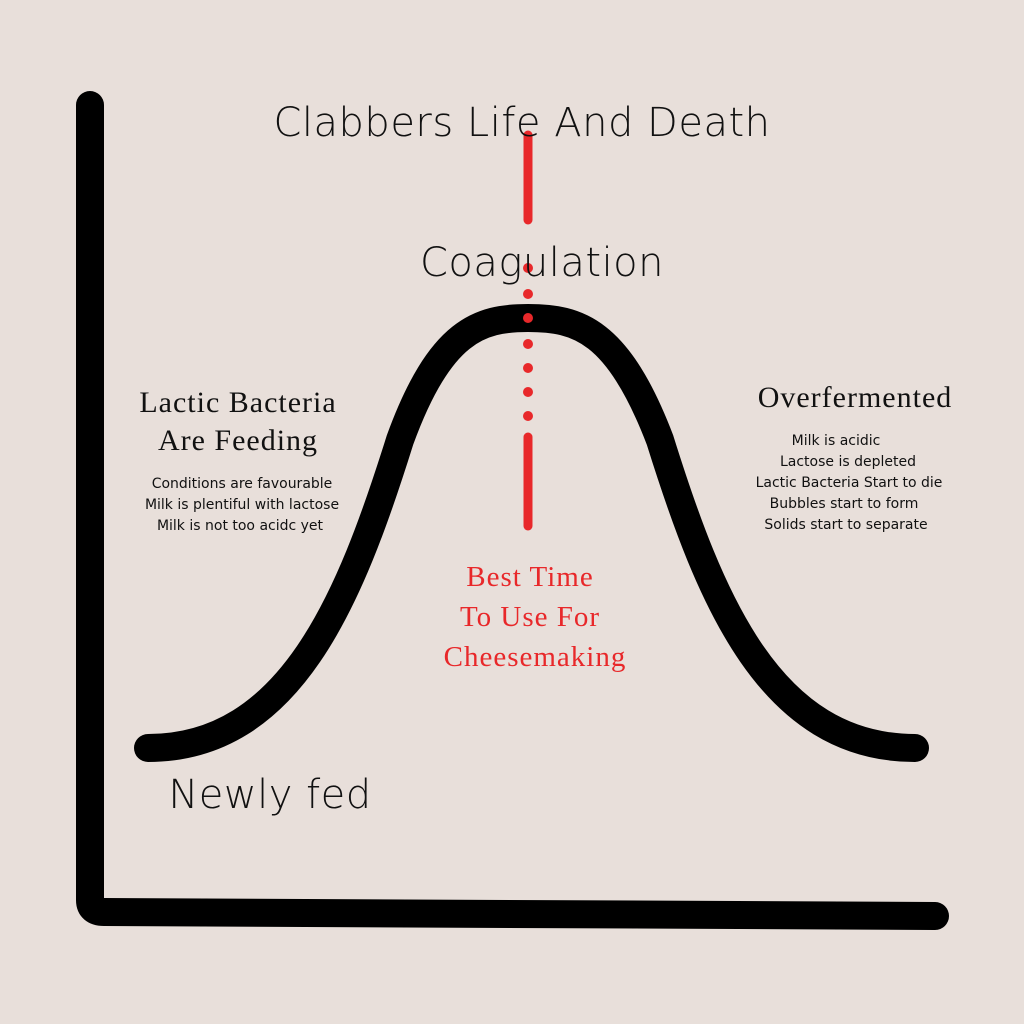 The height and width of the screenshot is (1024, 1024). Describe the element at coordinates (240, 526) in the screenshot. I see `feeding-note: Milk is not too acidc yet` at that location.